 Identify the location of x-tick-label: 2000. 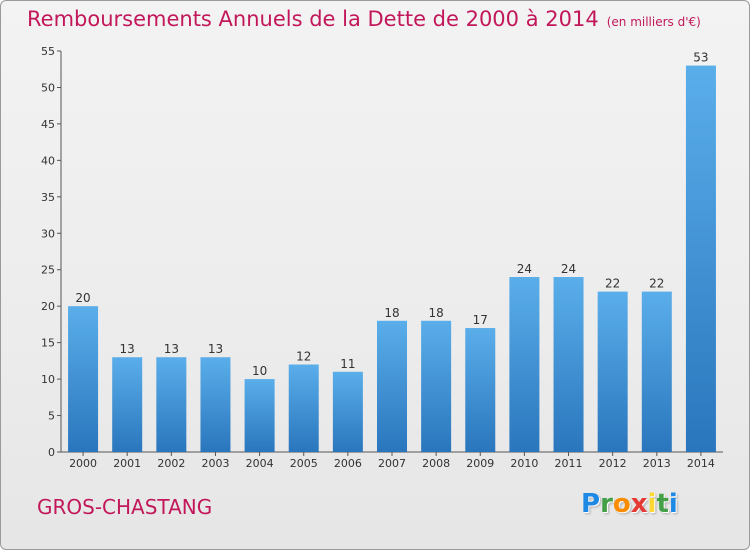
(83, 463).